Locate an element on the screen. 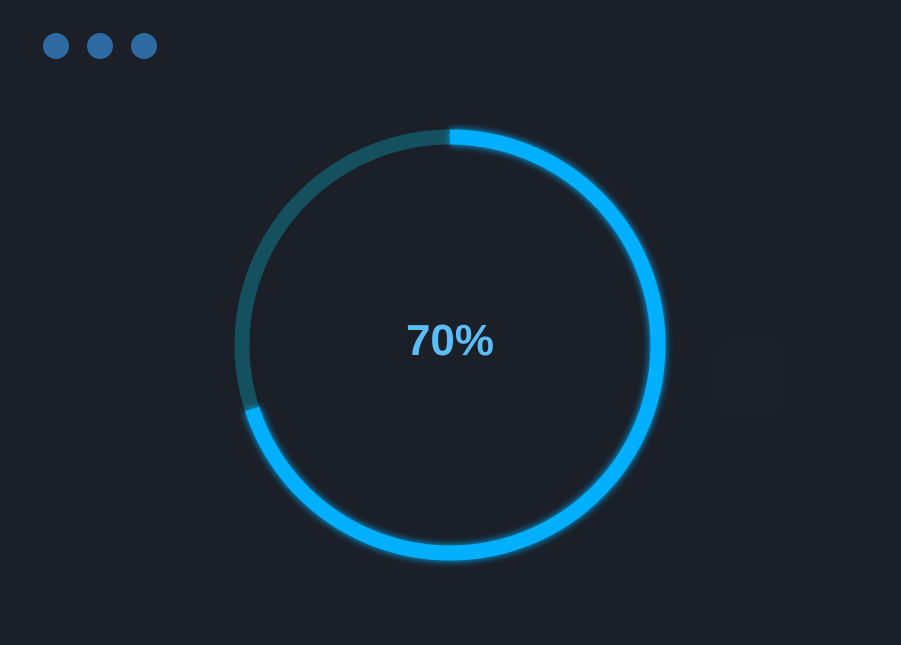  progress-percentage: 70% is located at coordinates (450, 340).